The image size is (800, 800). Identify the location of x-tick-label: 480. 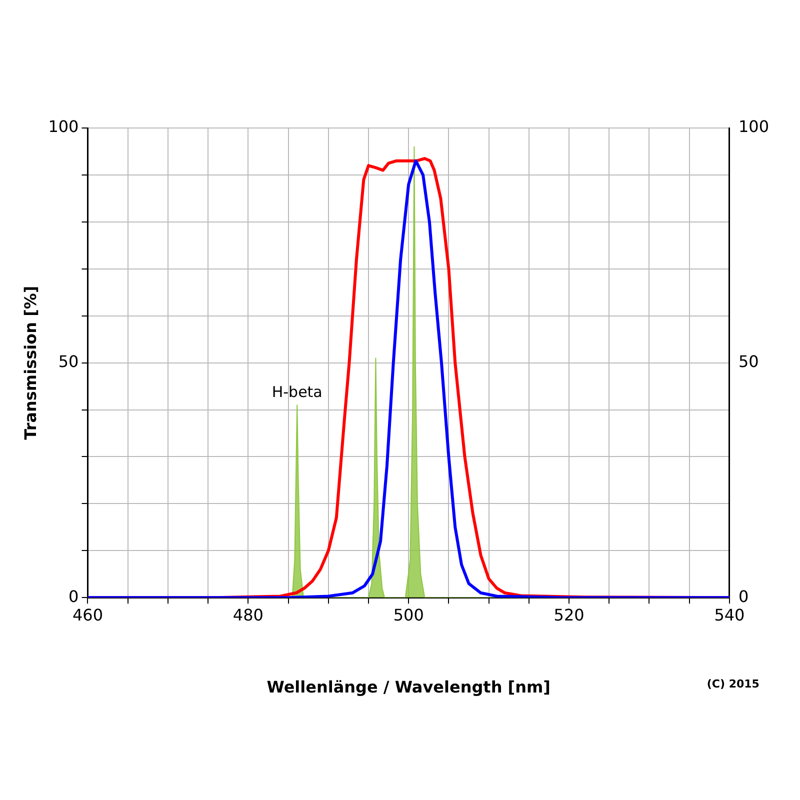
(248, 614).